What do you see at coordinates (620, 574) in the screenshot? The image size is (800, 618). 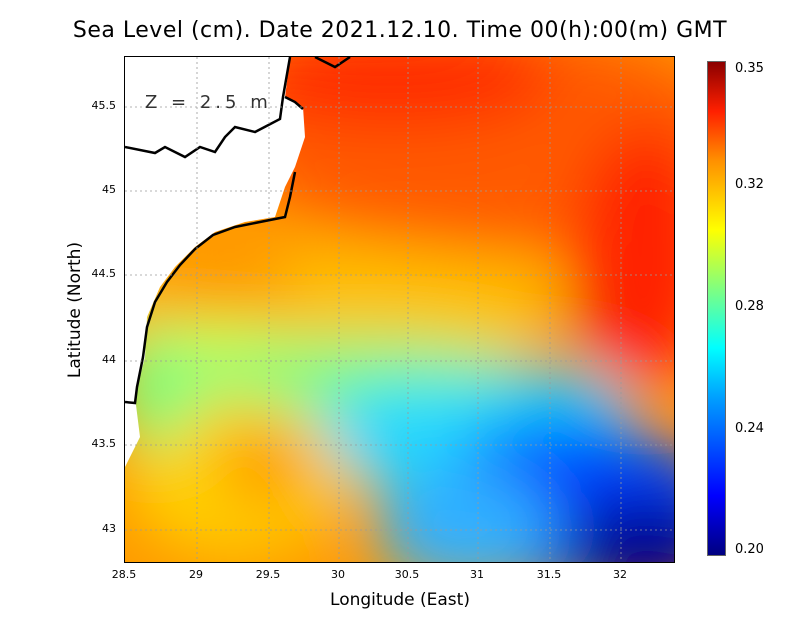 I see `x-tick: 32` at bounding box center [620, 574].